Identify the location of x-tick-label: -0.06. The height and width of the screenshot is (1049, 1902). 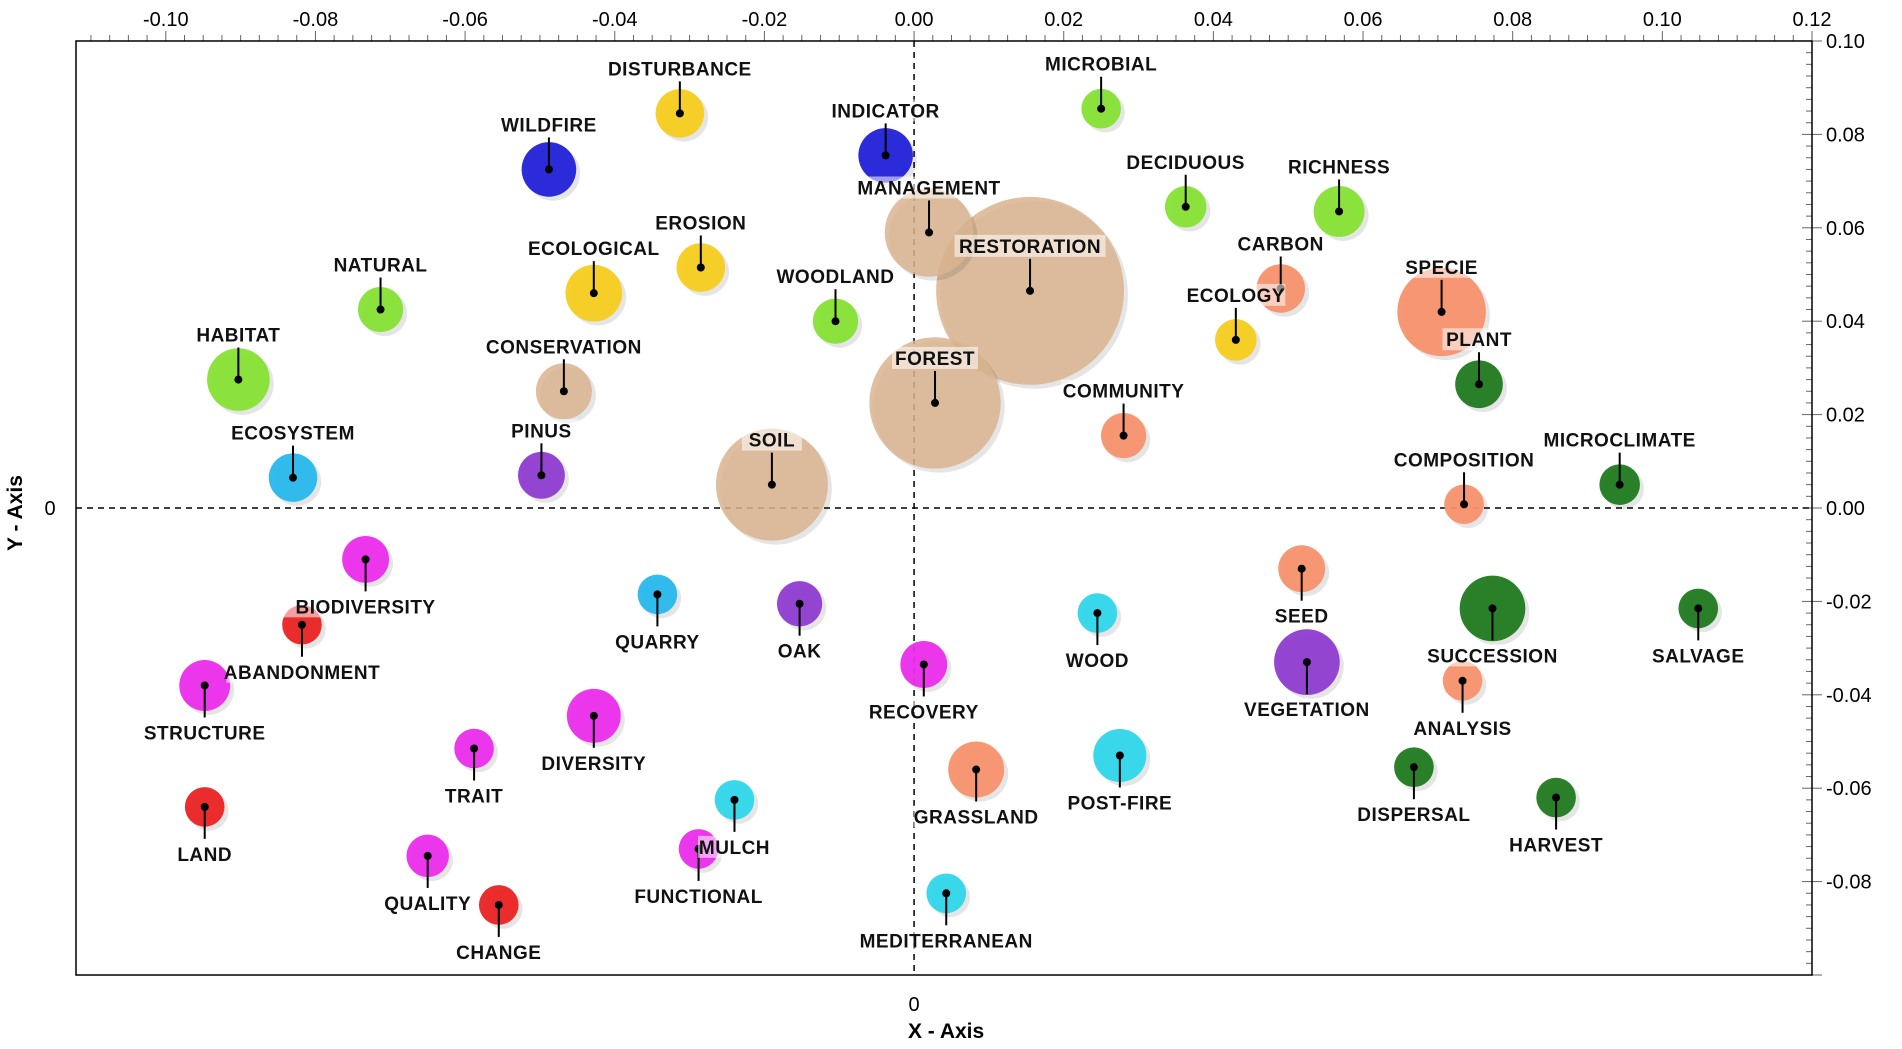
(465, 20).